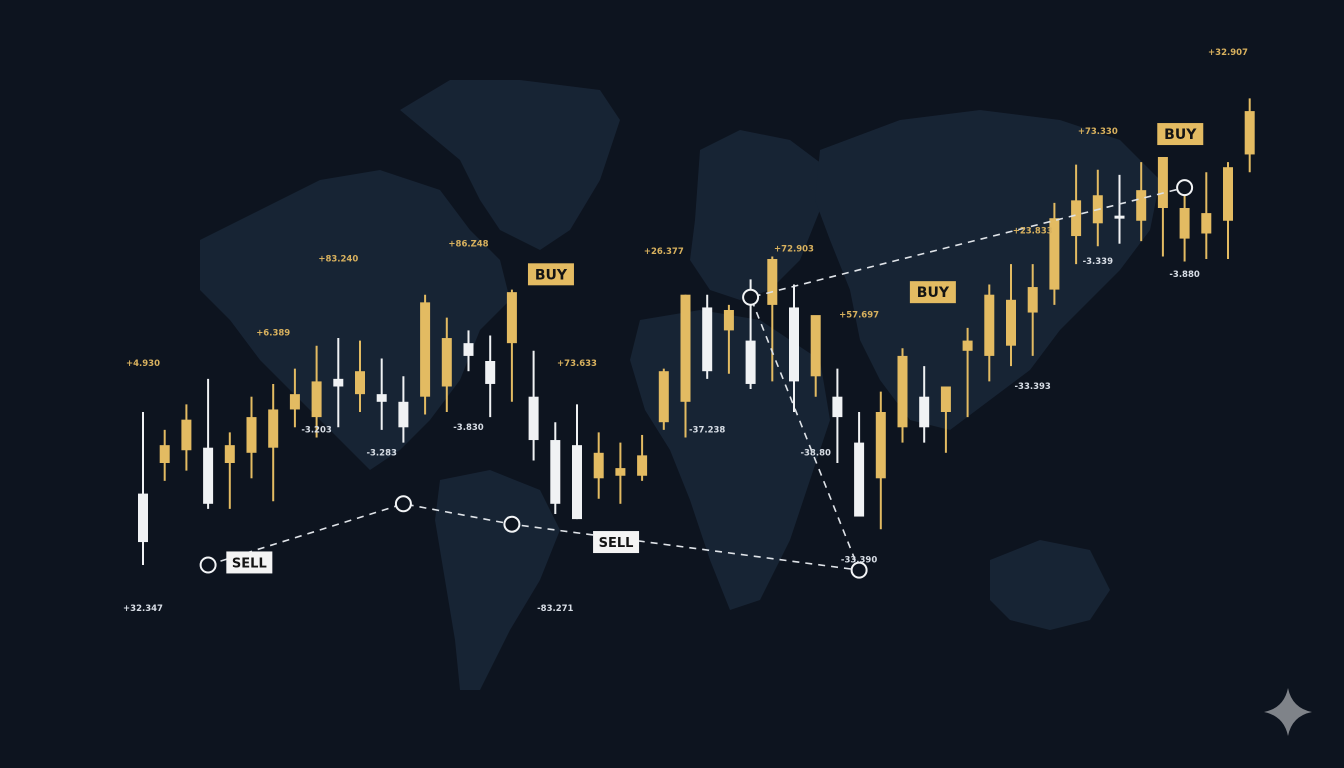 Image resolution: width=1344 pixels, height=768 pixels. I want to click on north-america-shape, so click(355, 320).